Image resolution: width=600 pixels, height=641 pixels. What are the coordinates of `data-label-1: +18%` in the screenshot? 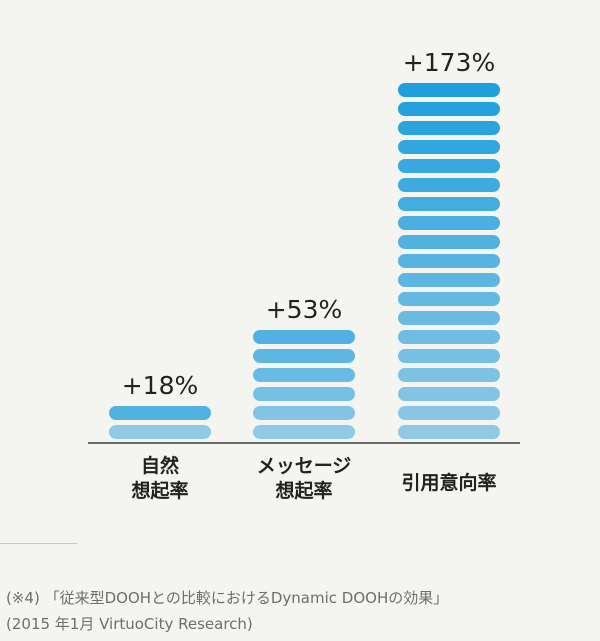 It's located at (160, 385).